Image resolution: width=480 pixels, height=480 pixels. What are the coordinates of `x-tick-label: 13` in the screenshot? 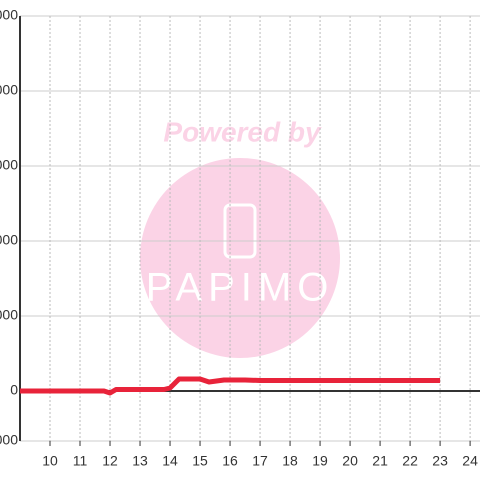 It's located at (140, 461).